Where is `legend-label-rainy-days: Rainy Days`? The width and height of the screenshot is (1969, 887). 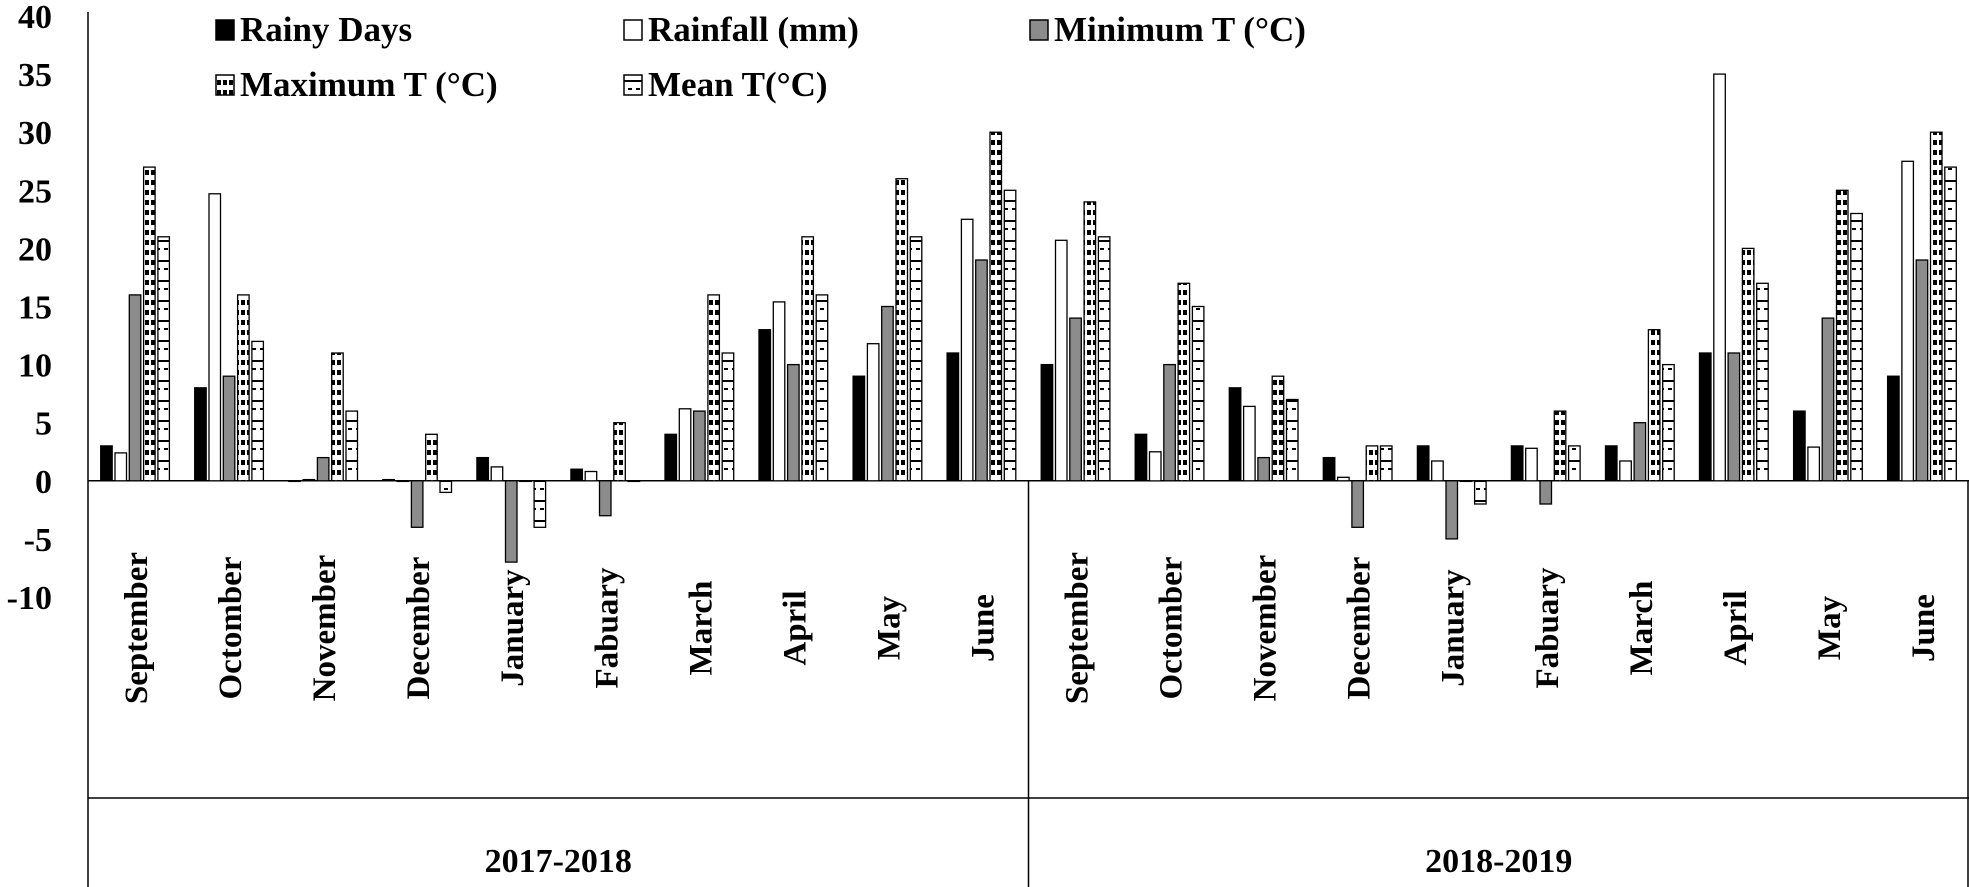 legend-label-rainy-days: Rainy Days is located at coordinates (326, 29).